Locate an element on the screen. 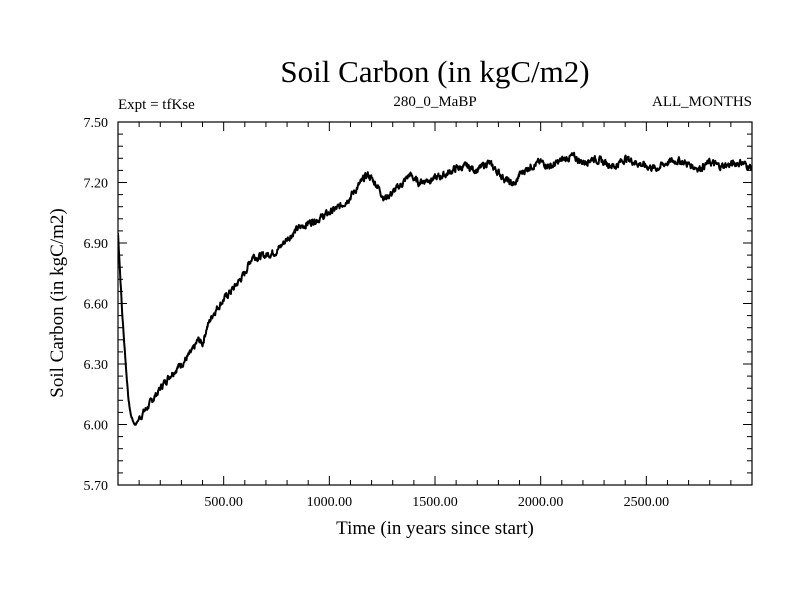 Image resolution: width=800 pixels, height=600 pixels. months-label: ALL_MONTHS is located at coordinates (702, 102).